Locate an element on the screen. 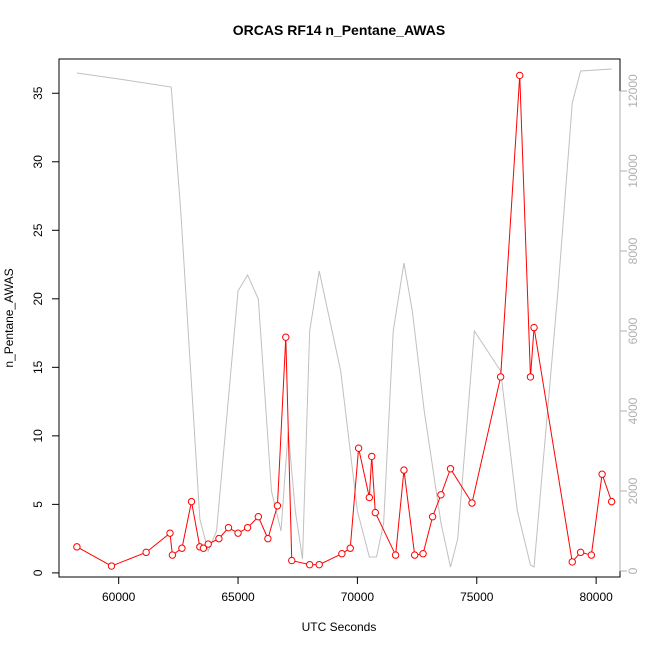 Image resolution: width=650 pixels, height=650 pixels. y2-tick-label: 10000 is located at coordinates (633, 171).